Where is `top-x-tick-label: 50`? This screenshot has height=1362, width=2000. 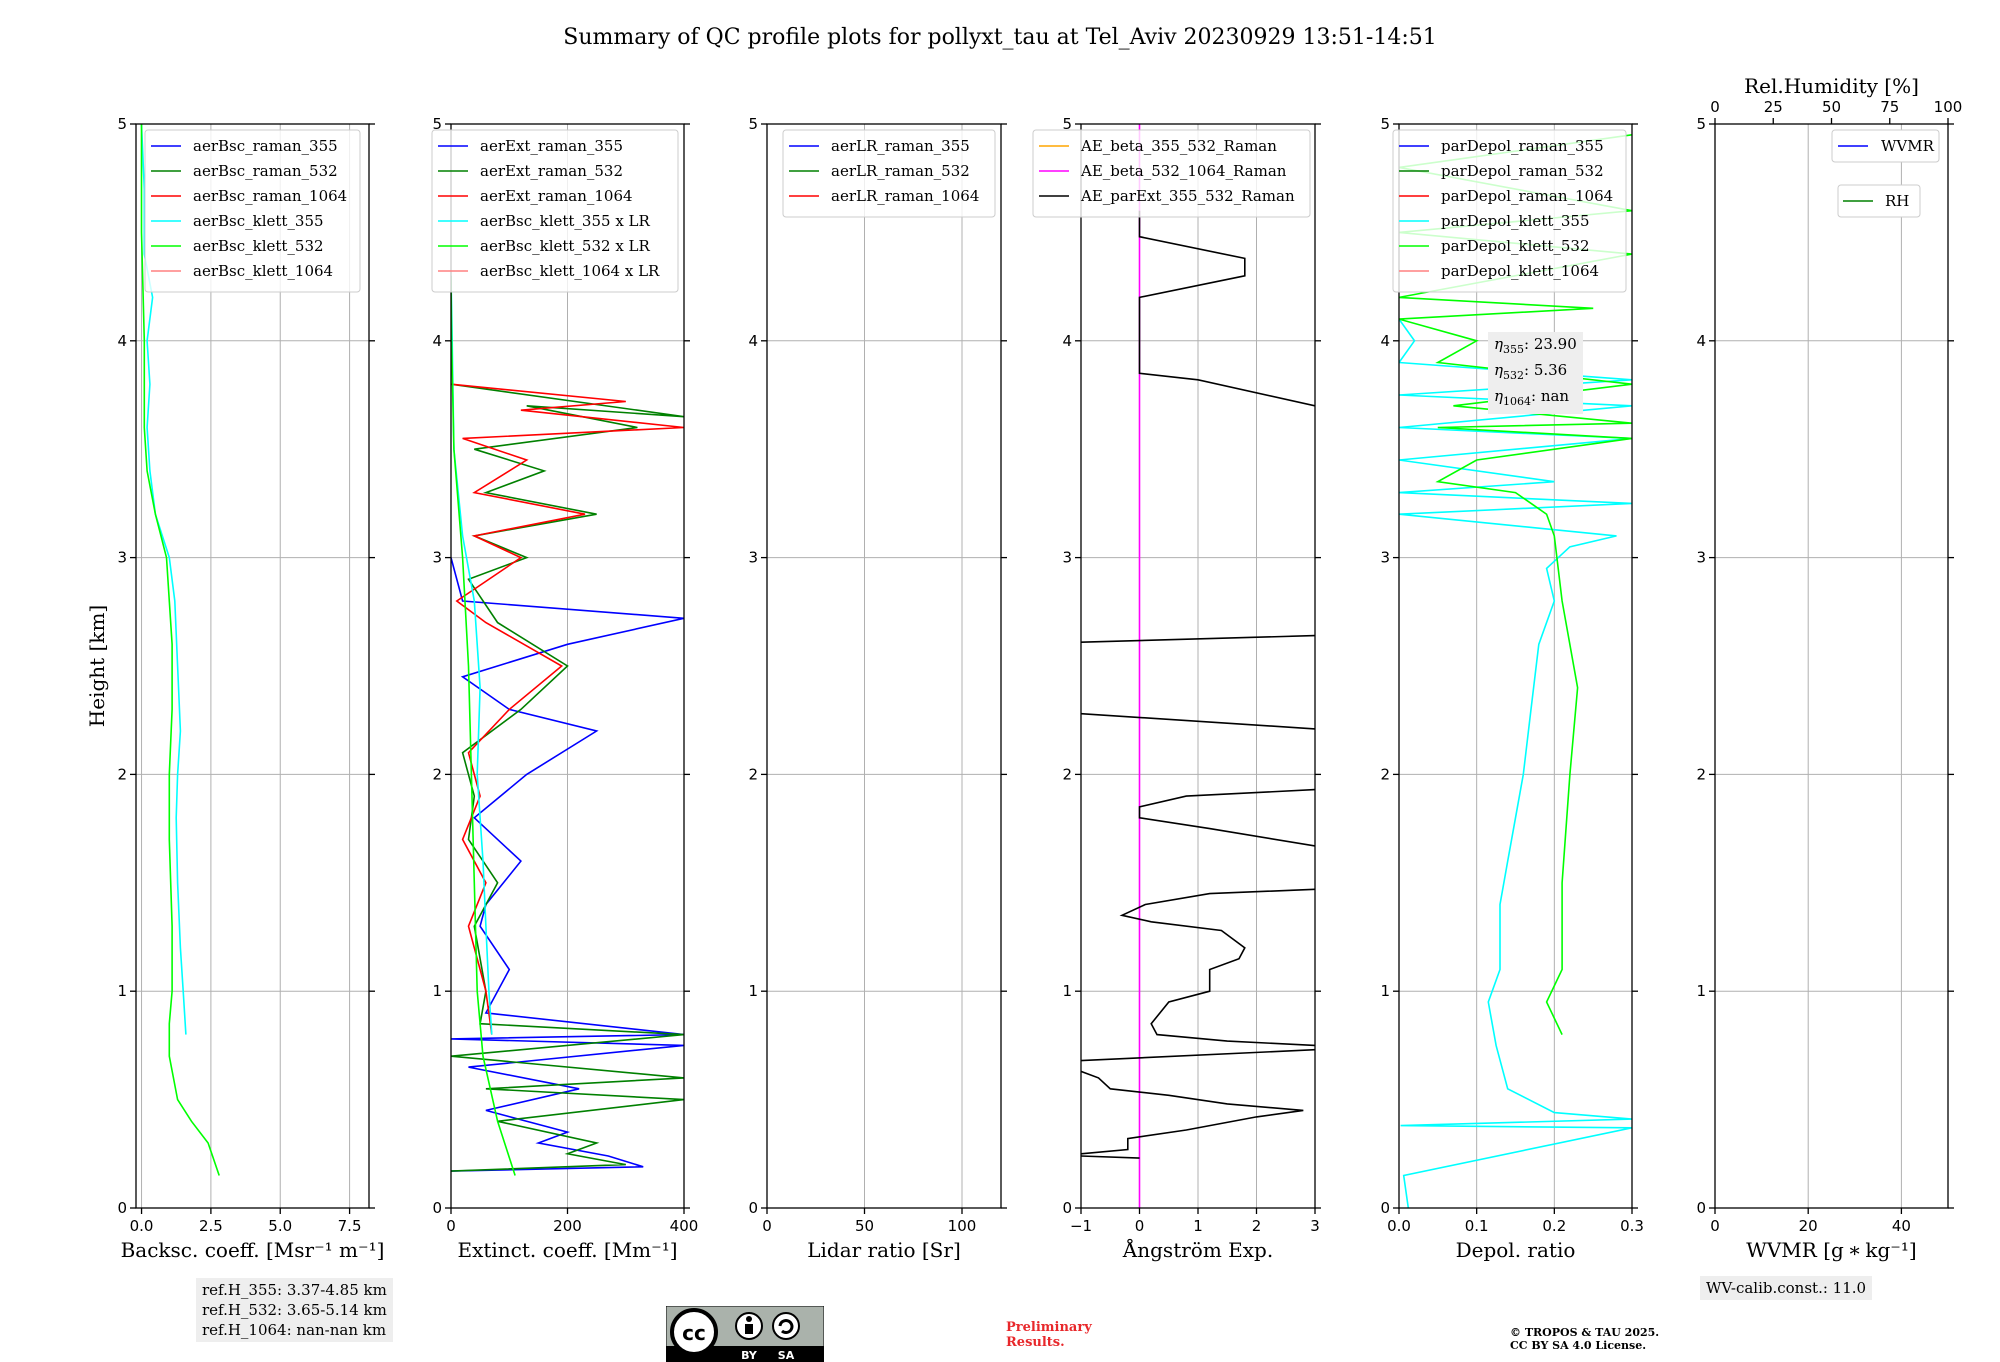
top-x-tick-label: 50 is located at coordinates (1831, 107).